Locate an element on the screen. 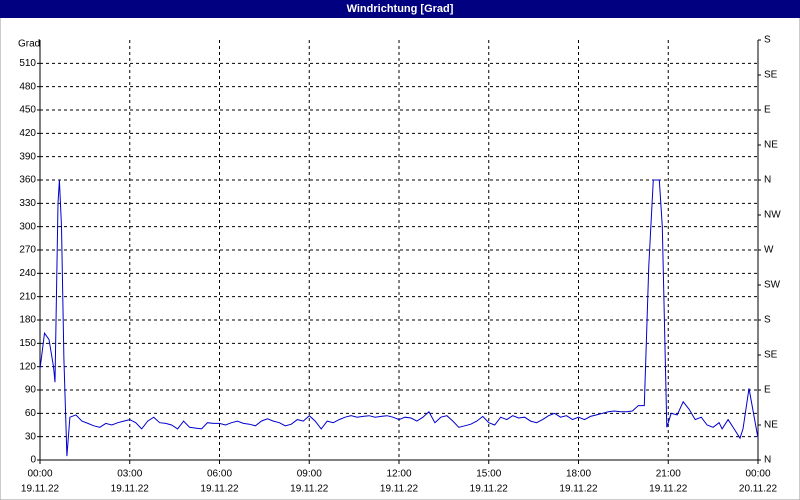  y2-tick-label: SW is located at coordinates (772, 285).